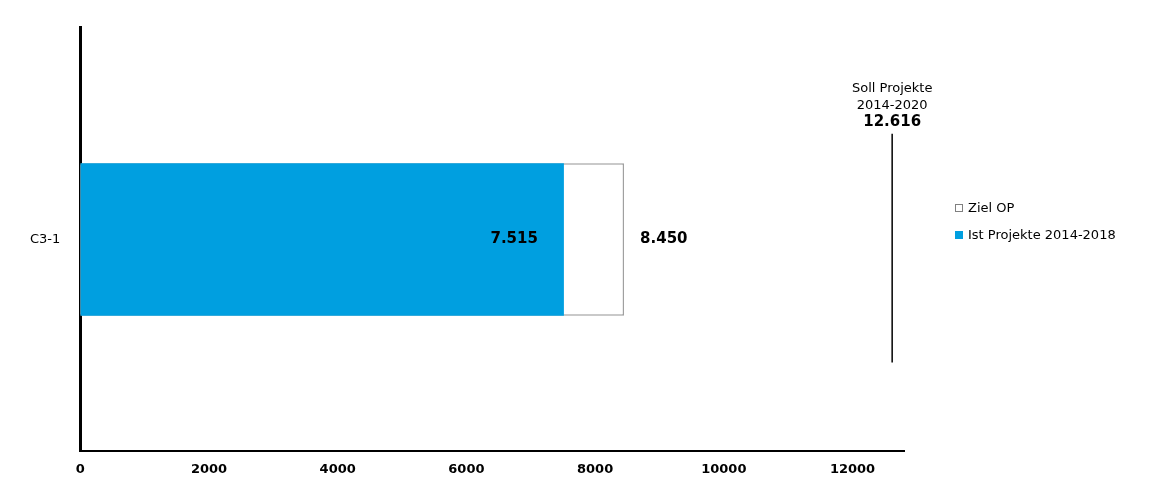  What do you see at coordinates (1042, 234) in the screenshot?
I see `legend-label: Ist Projekte 2014-2018` at bounding box center [1042, 234].